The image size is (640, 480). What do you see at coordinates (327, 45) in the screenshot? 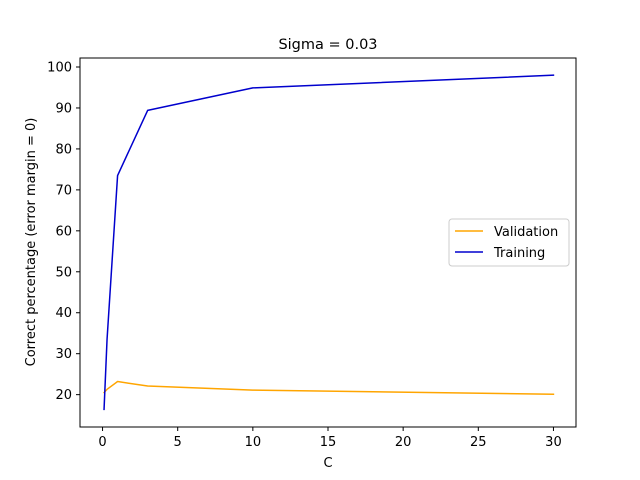
I see `chart-title: Sigma = 0.03` at bounding box center [327, 45].